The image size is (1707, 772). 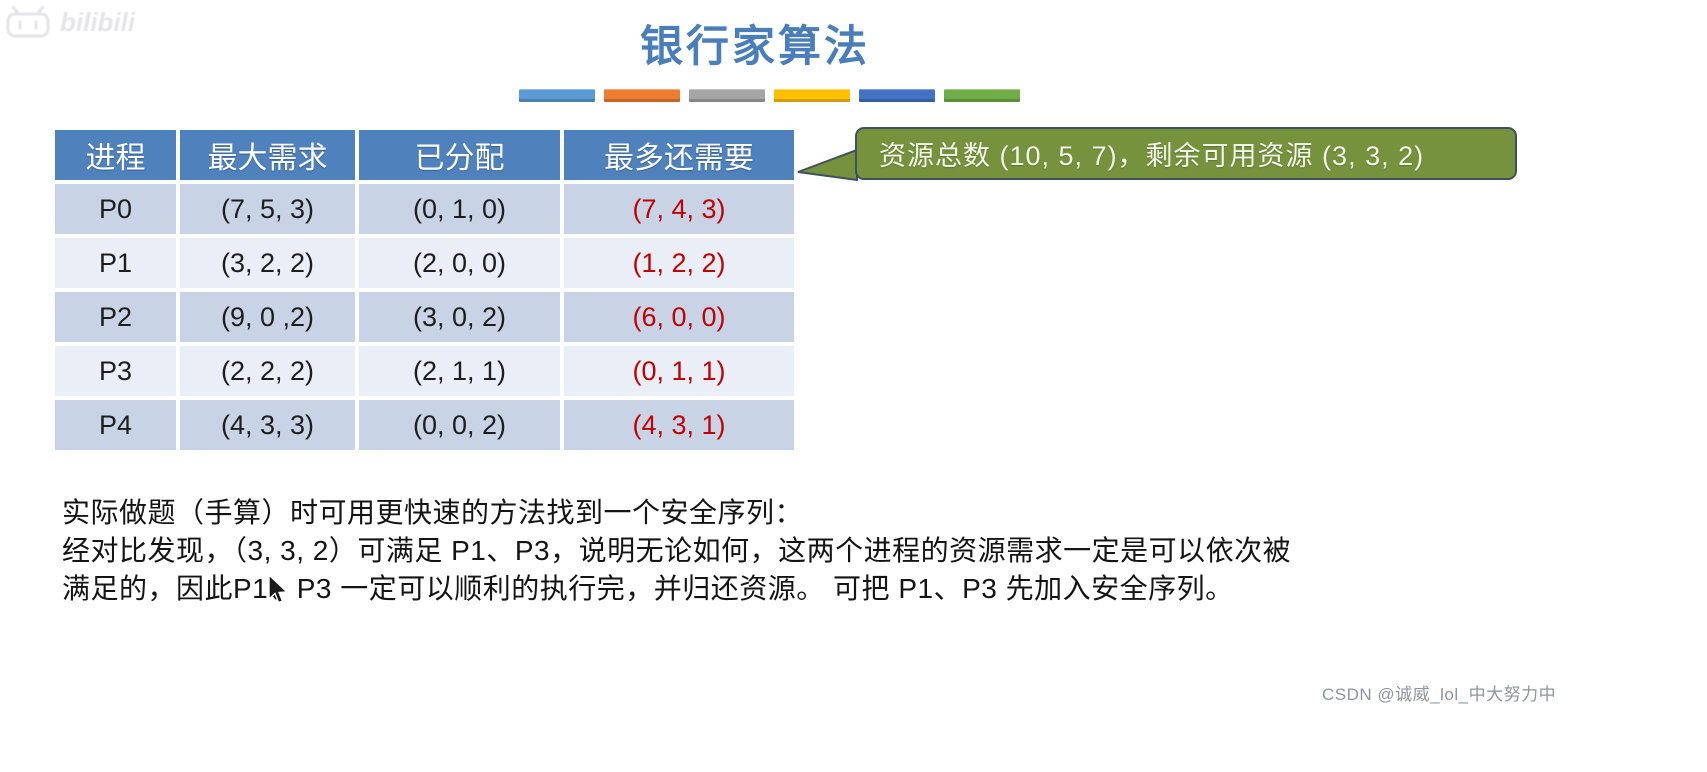 I want to click on table-cell-allocated: (0, 1, 0), so click(x=459, y=209).